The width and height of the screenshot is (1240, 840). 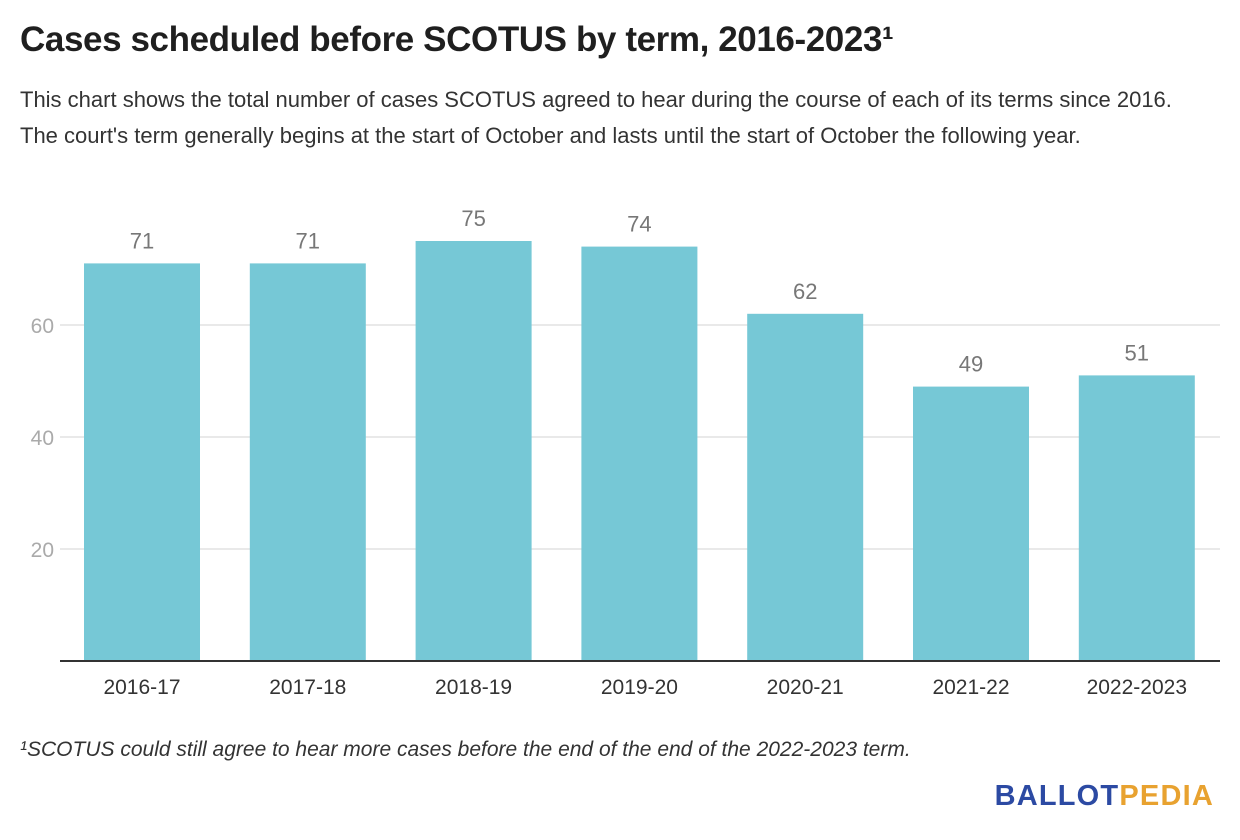 What do you see at coordinates (970, 687) in the screenshot?
I see `x-tick-label: 2021-22` at bounding box center [970, 687].